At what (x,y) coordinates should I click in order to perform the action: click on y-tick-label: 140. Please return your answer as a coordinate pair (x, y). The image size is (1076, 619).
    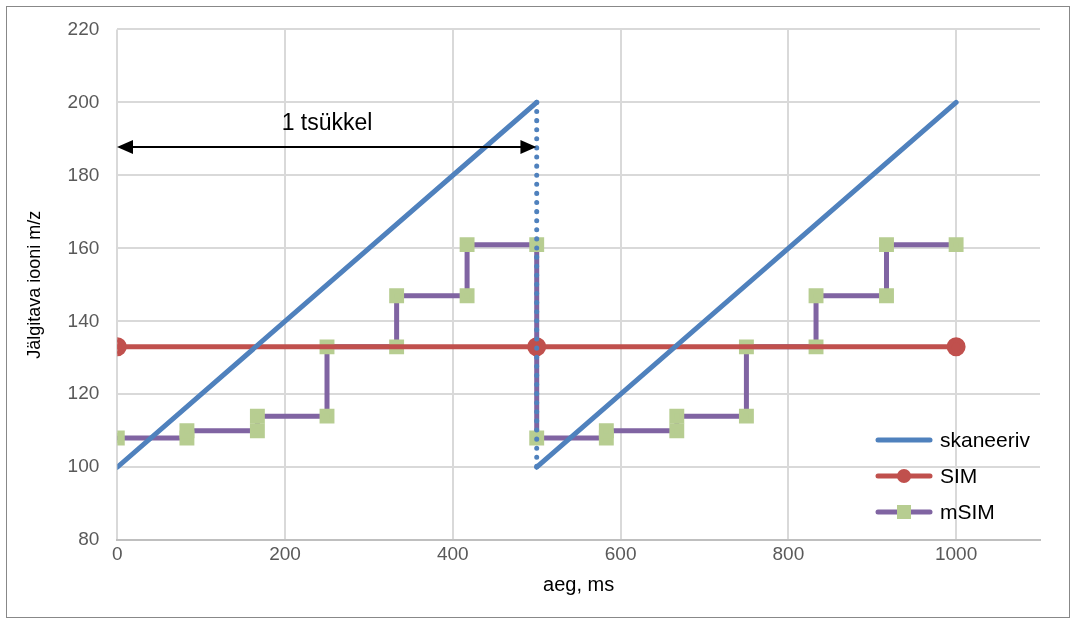
    Looking at the image, I should click on (83, 320).